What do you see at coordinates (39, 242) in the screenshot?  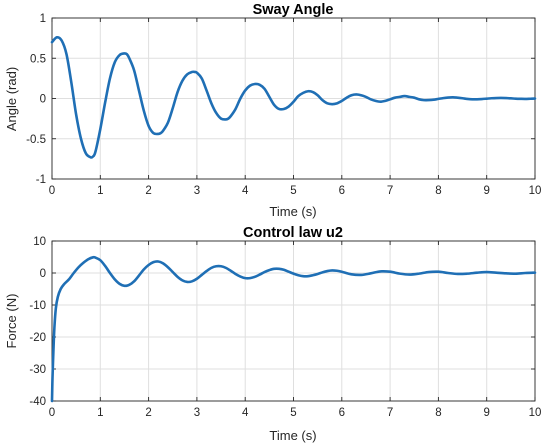 I see `y-tick-label: 10` at bounding box center [39, 242].